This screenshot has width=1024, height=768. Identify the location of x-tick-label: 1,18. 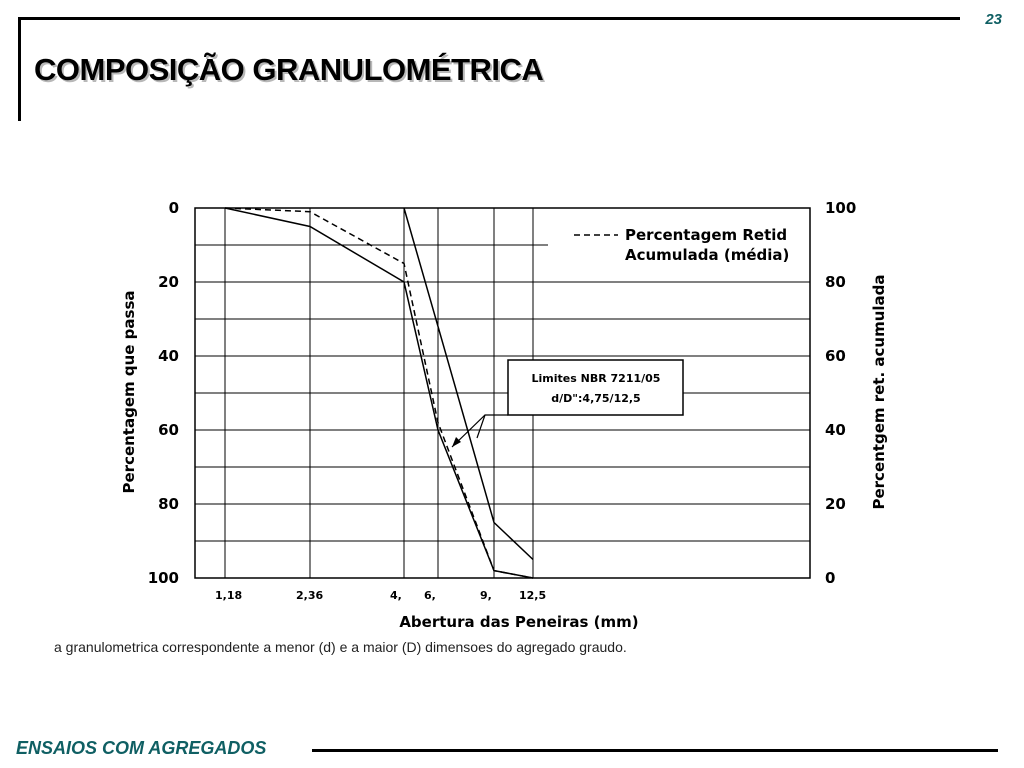
(228, 595).